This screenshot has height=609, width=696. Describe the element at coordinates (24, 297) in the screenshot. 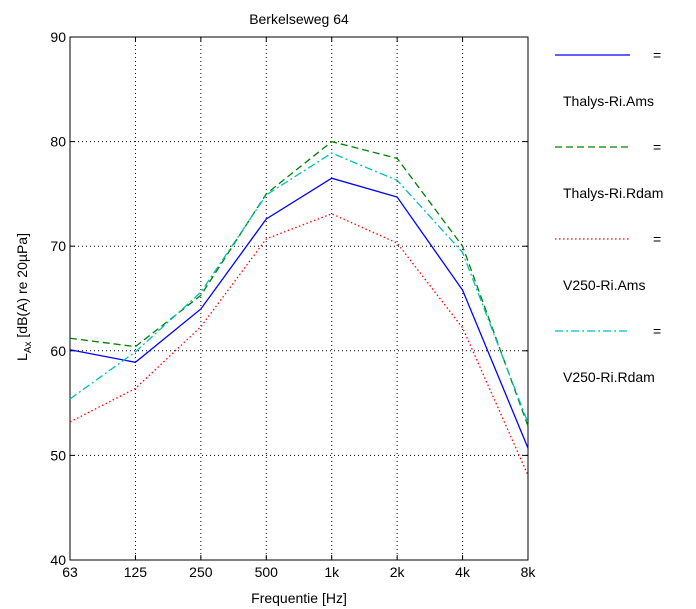

I see `y-axis-label: LAx [dB(A) re 20µPa]` at that location.